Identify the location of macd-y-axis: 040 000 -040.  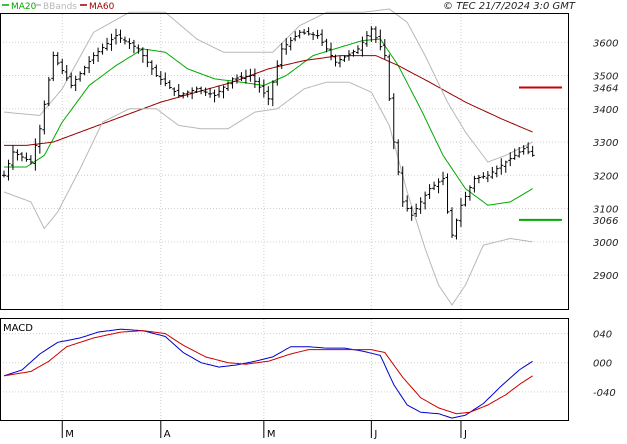
(604, 364).